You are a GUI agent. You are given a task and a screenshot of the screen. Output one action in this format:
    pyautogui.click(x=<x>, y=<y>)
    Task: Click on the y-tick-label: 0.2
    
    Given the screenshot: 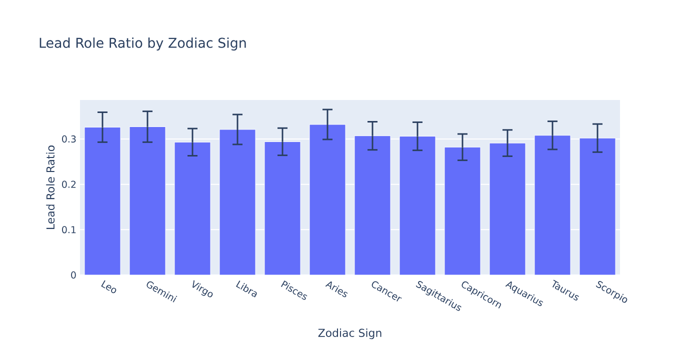 What is the action you would take?
    pyautogui.click(x=69, y=184)
    